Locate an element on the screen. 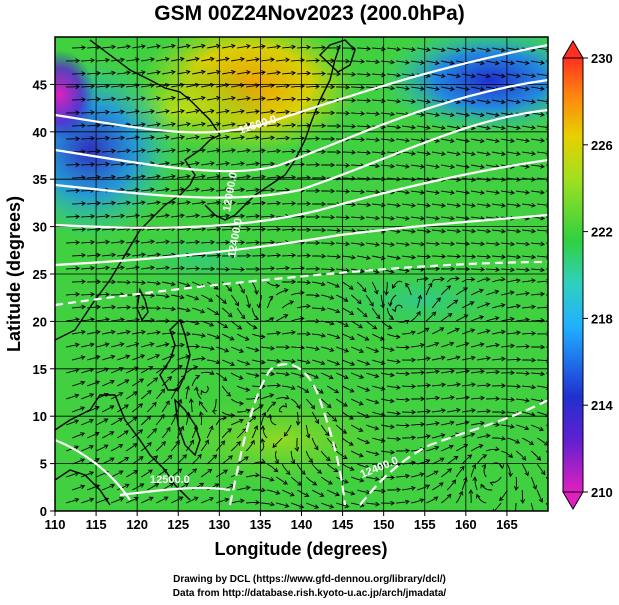 This screenshot has height=605, width=619. x-axis: 110 115 120 125 130 135 140 145 150 155 160 165 is located at coordinates (281, 521).